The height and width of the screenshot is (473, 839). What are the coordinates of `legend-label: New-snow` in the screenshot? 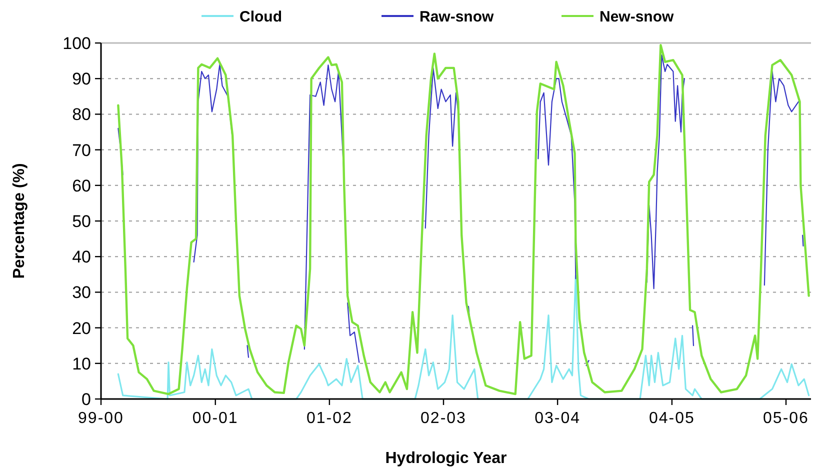 It's located at (637, 17).